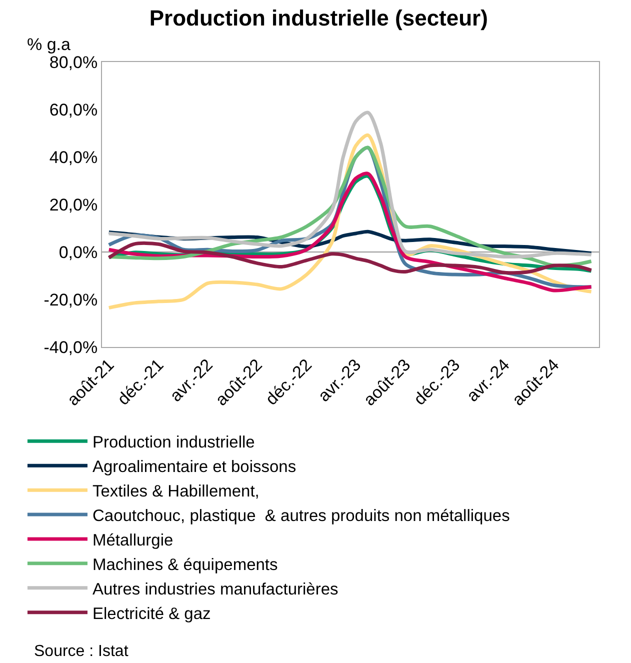 Image resolution: width=631 pixels, height=663 pixels. Describe the element at coordinates (133, 540) in the screenshot. I see `legend-label: Métallurgie` at that location.